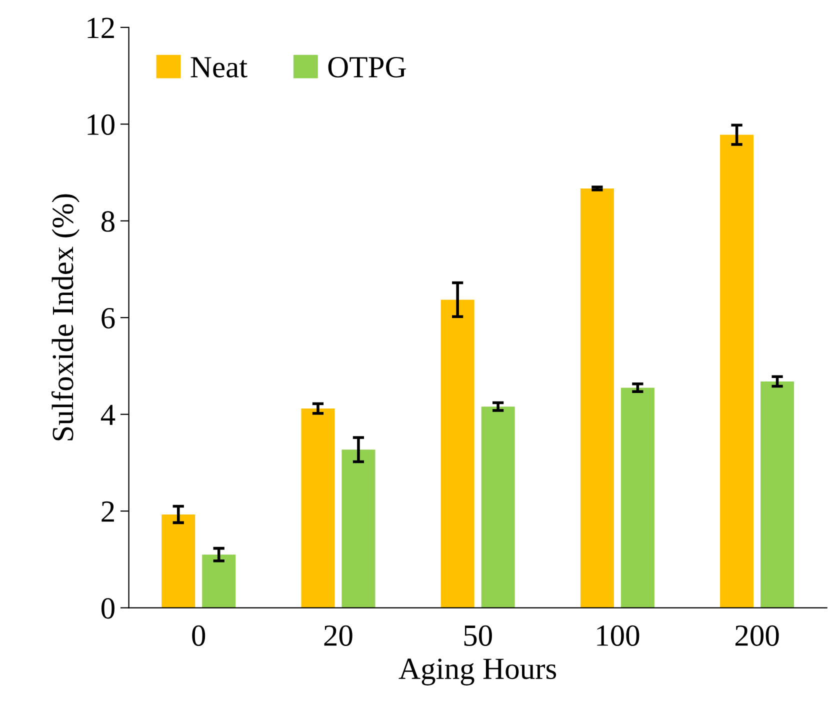 The image size is (831, 721). Describe the element at coordinates (618, 635) in the screenshot. I see `x-tick-label: 100` at that location.